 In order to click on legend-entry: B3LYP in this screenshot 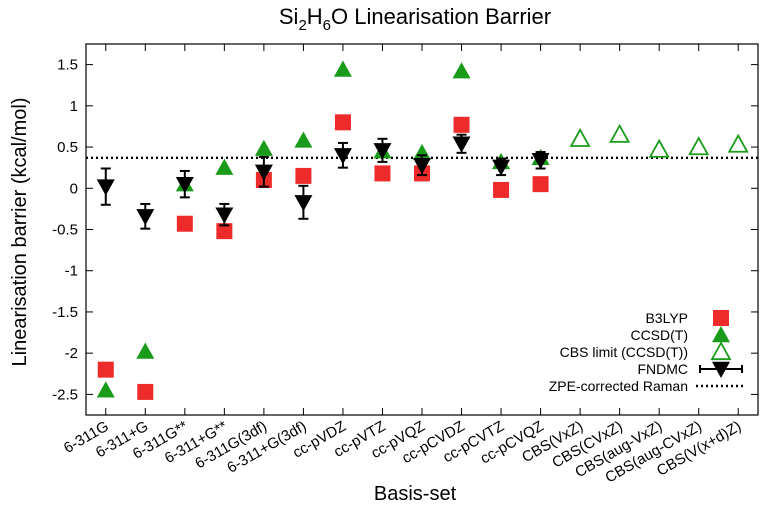, I will do `click(687, 318)`.